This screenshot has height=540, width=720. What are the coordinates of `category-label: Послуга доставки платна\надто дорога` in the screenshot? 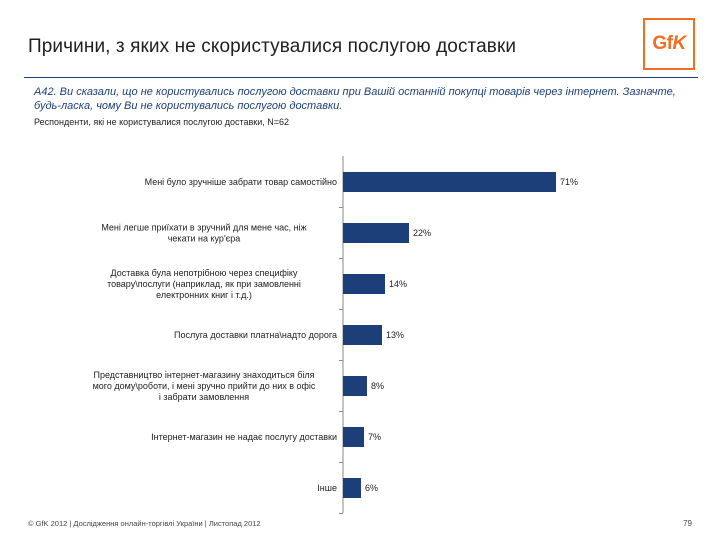 It's located at (255, 335).